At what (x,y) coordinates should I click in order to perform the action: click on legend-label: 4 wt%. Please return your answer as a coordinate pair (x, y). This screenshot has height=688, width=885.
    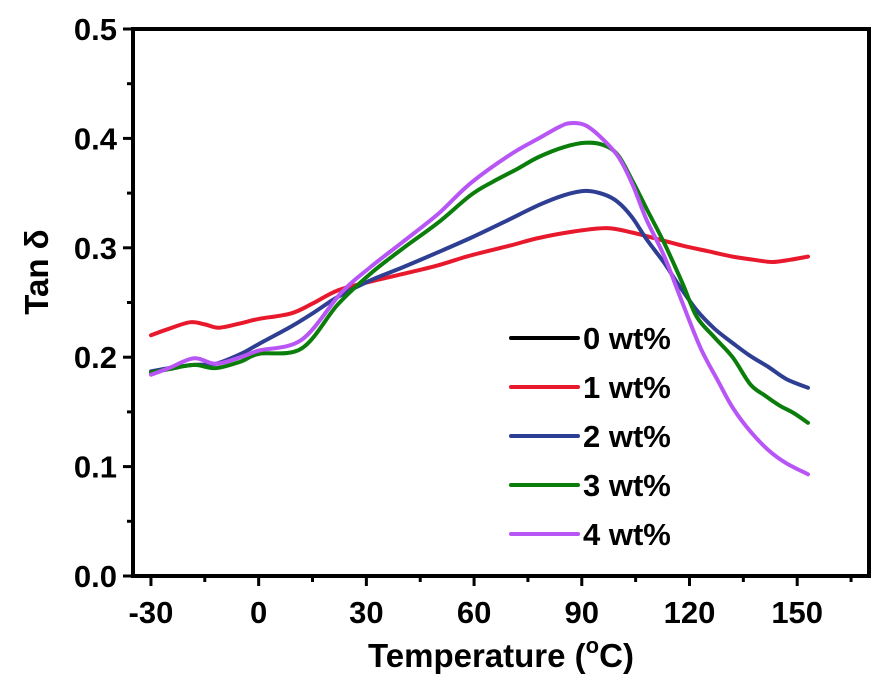
    Looking at the image, I should click on (627, 534).